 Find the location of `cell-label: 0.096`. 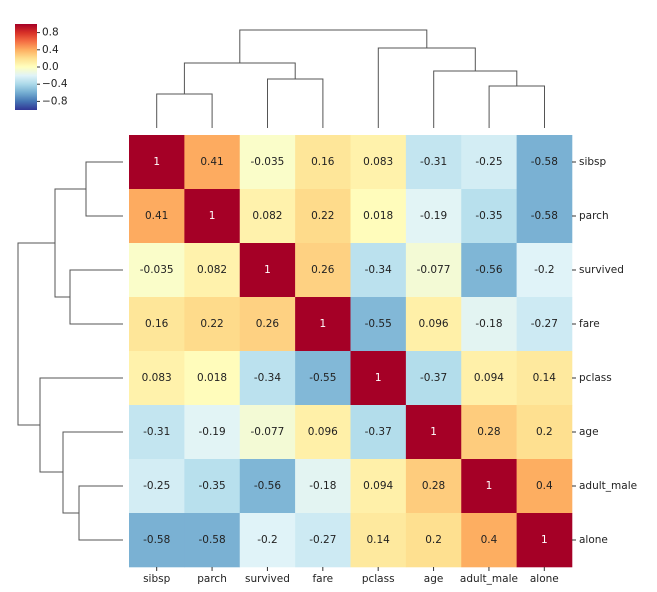

cell-label: 0.096 is located at coordinates (323, 432).